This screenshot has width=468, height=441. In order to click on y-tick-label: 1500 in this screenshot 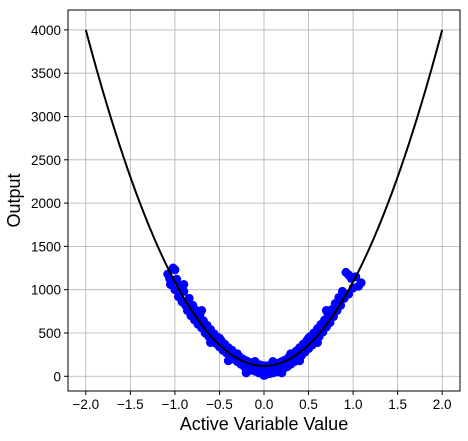, I will do `click(46, 246)`.